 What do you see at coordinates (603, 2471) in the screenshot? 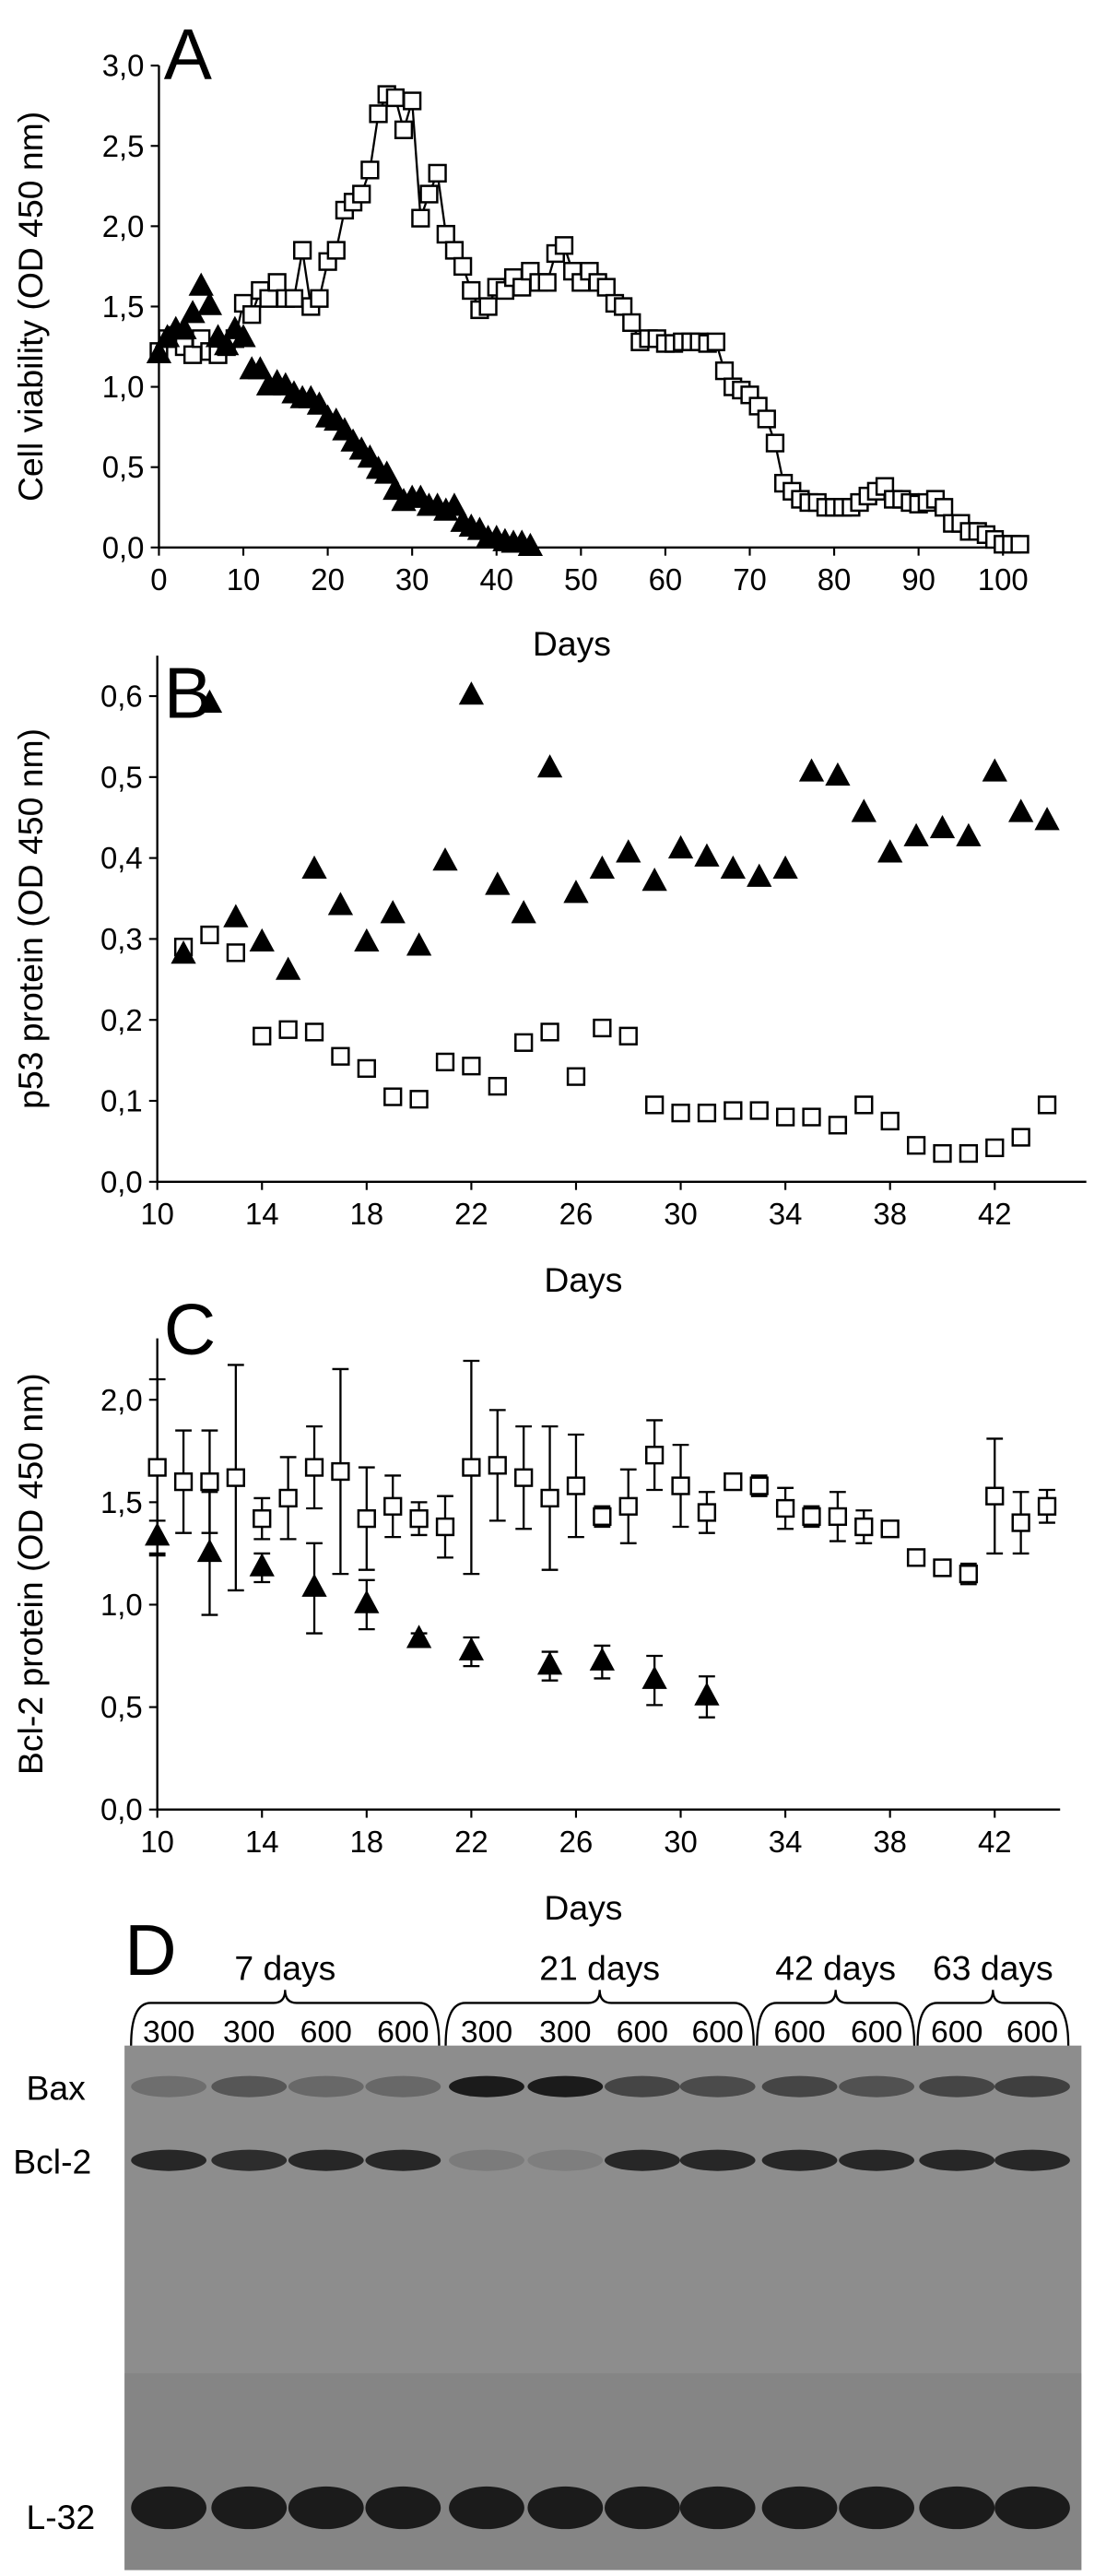
I see `gel-shade` at bounding box center [603, 2471].